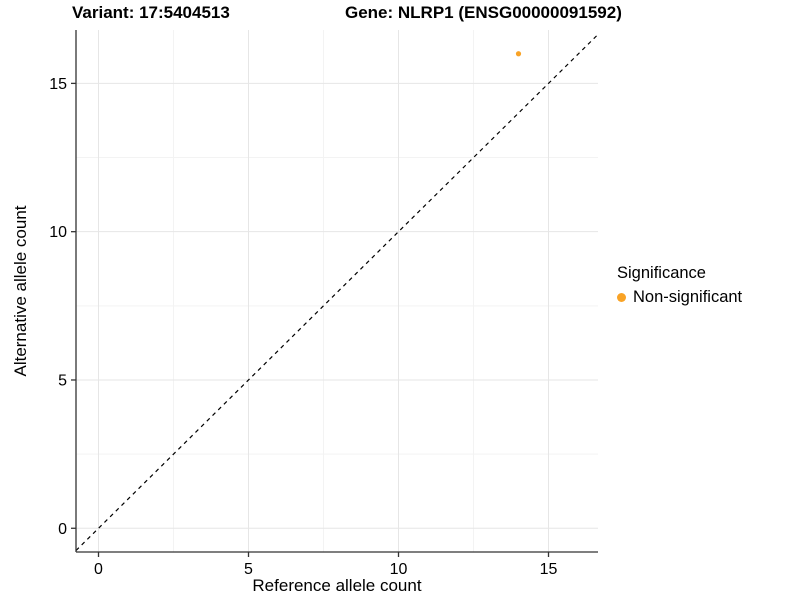 Image resolution: width=800 pixels, height=600 pixels. I want to click on x-tick-label: 5, so click(248, 569).